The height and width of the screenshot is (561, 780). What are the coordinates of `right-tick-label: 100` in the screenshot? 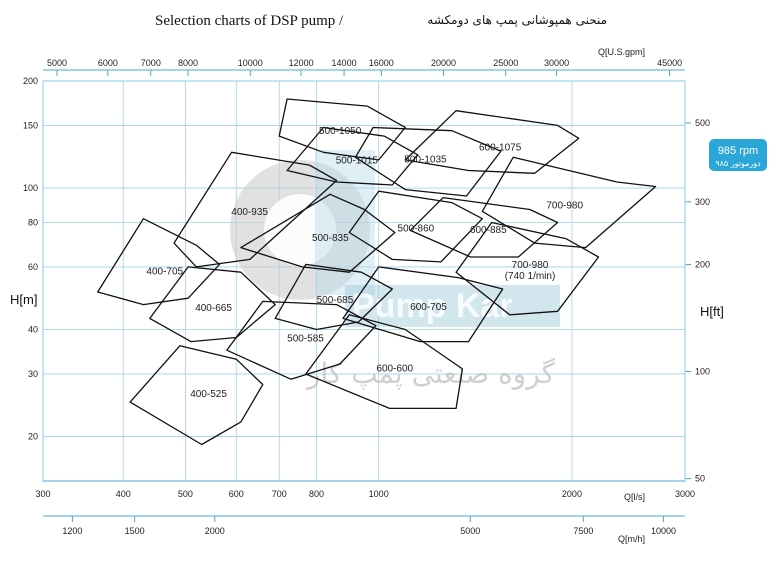 It's located at (702, 372).